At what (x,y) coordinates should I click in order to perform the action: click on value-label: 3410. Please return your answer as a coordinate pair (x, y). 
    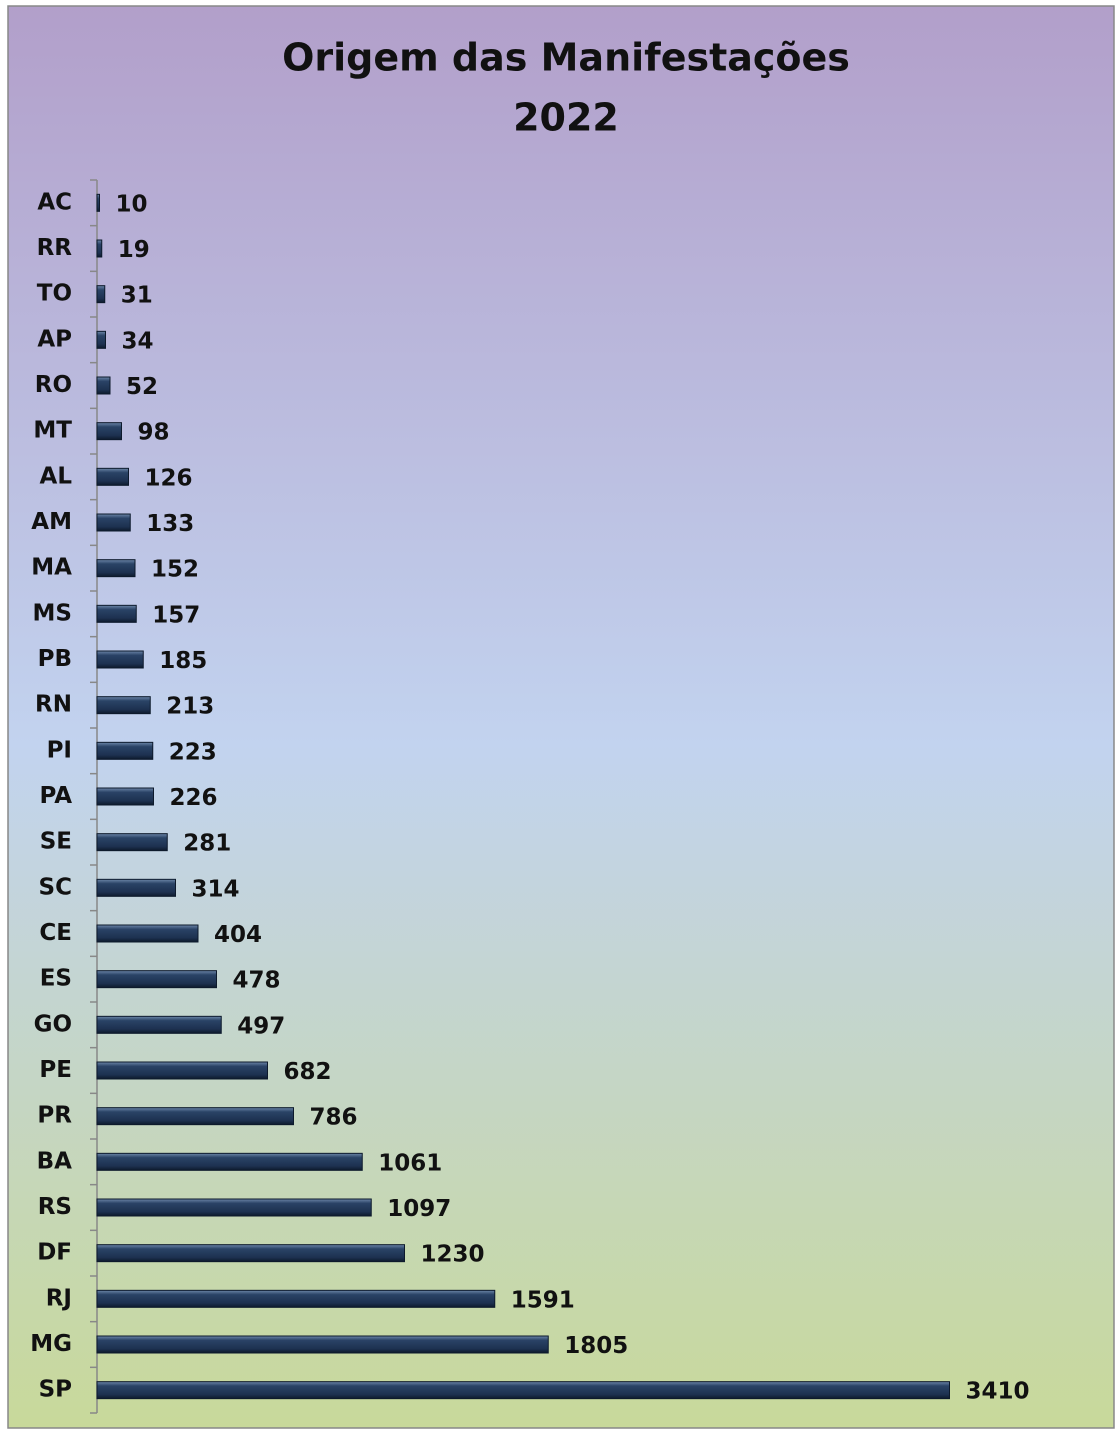
    Looking at the image, I should click on (998, 1392).